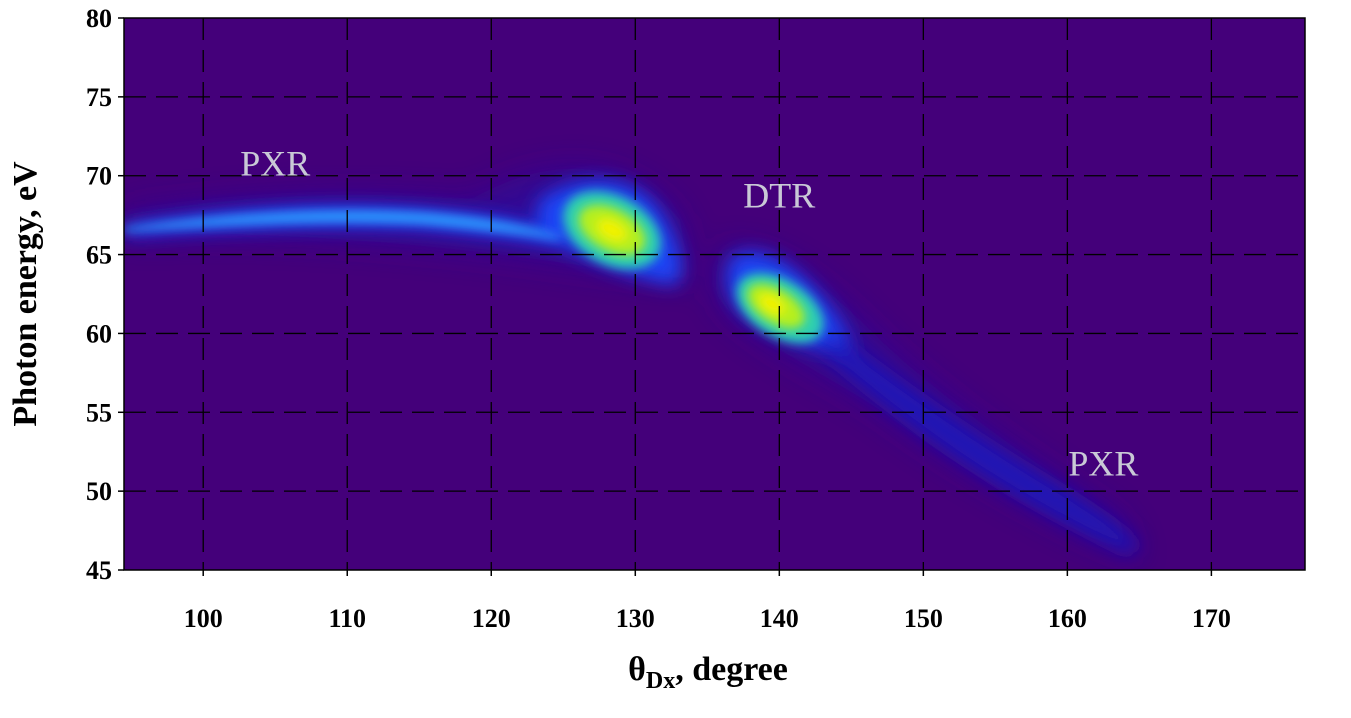 The image size is (1351, 718). Describe the element at coordinates (660, 681) in the screenshot. I see `x-axis-title-subscript: Dx` at that location.